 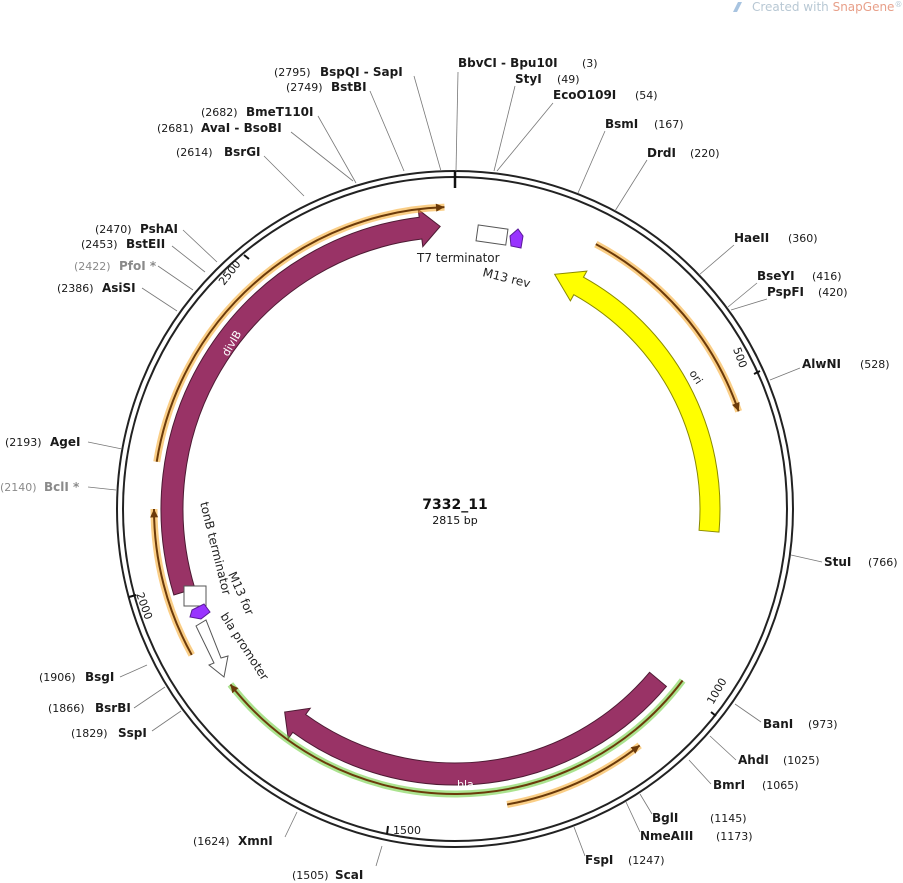 I want to click on bla-label: bla, so click(x=465, y=784).